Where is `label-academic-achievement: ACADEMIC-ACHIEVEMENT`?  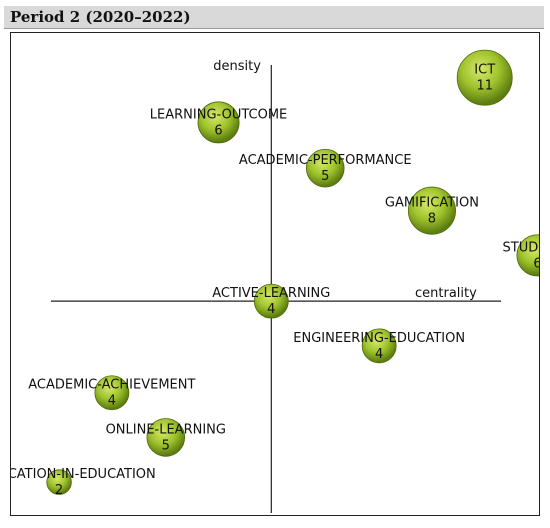
label-academic-achievement: ACADEMIC-ACHIEVEMENT is located at coordinates (111, 385).